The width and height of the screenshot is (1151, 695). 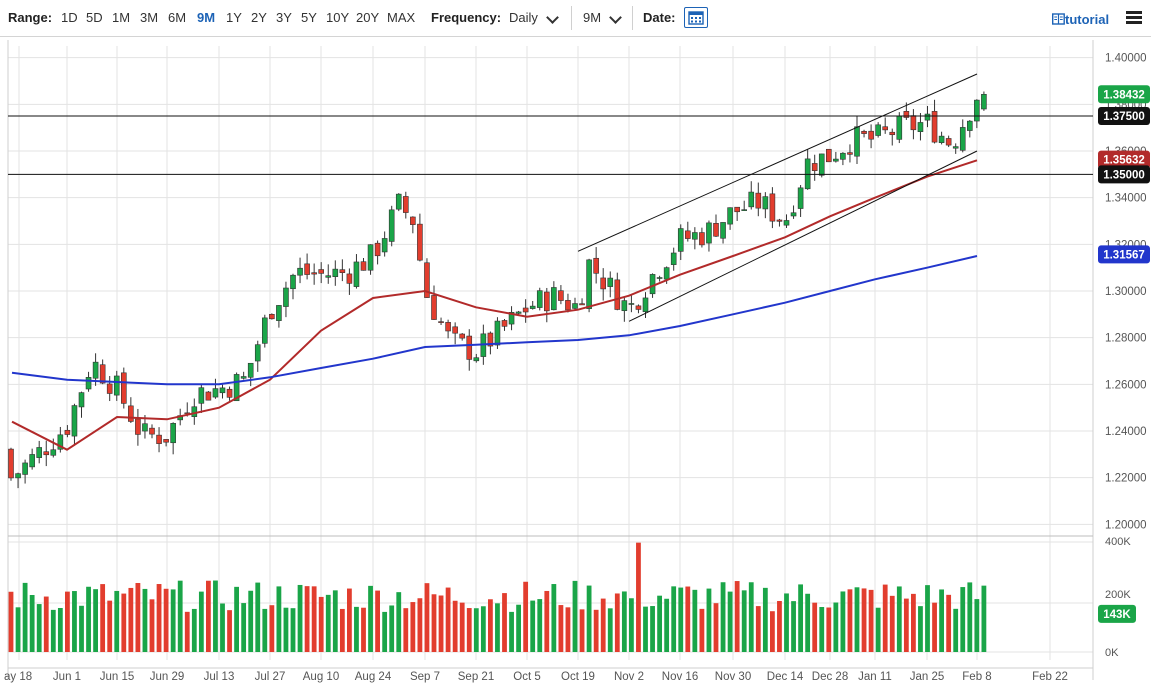 What do you see at coordinates (1050, 677) in the screenshot?
I see `x-tick-label: Feb 22` at bounding box center [1050, 677].